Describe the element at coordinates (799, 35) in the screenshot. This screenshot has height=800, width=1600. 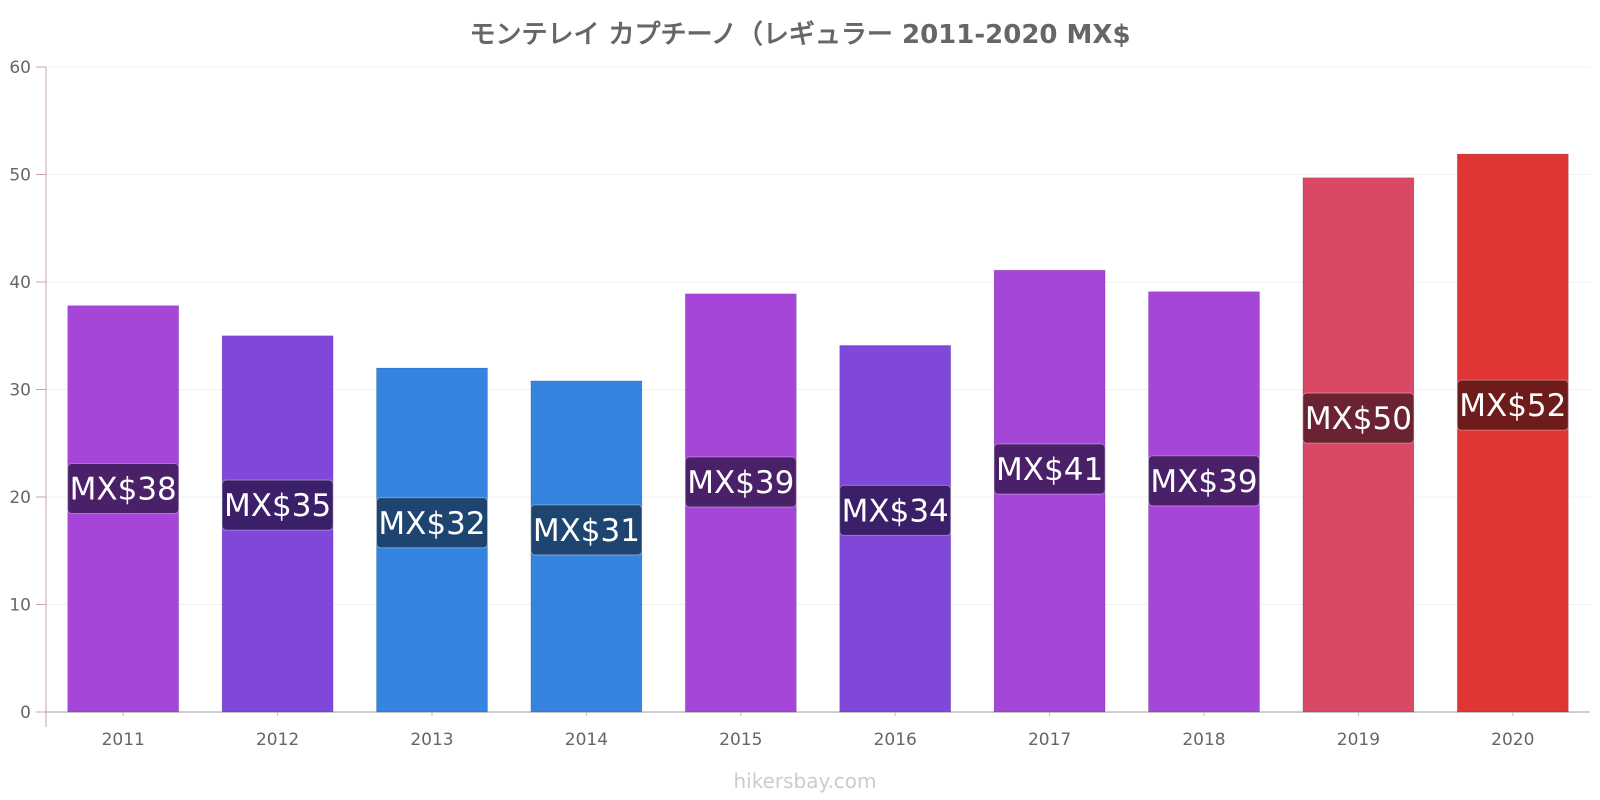
I see `chart-title: モンテレイ カプチーノ（レギュラー 2011-2020 MX$` at that location.